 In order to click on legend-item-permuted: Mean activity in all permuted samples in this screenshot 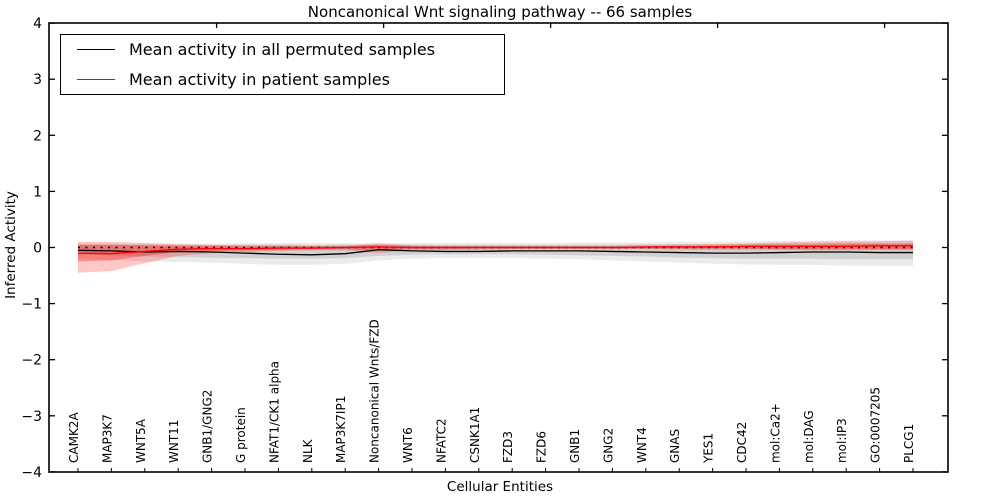, I will do `click(282, 50)`.